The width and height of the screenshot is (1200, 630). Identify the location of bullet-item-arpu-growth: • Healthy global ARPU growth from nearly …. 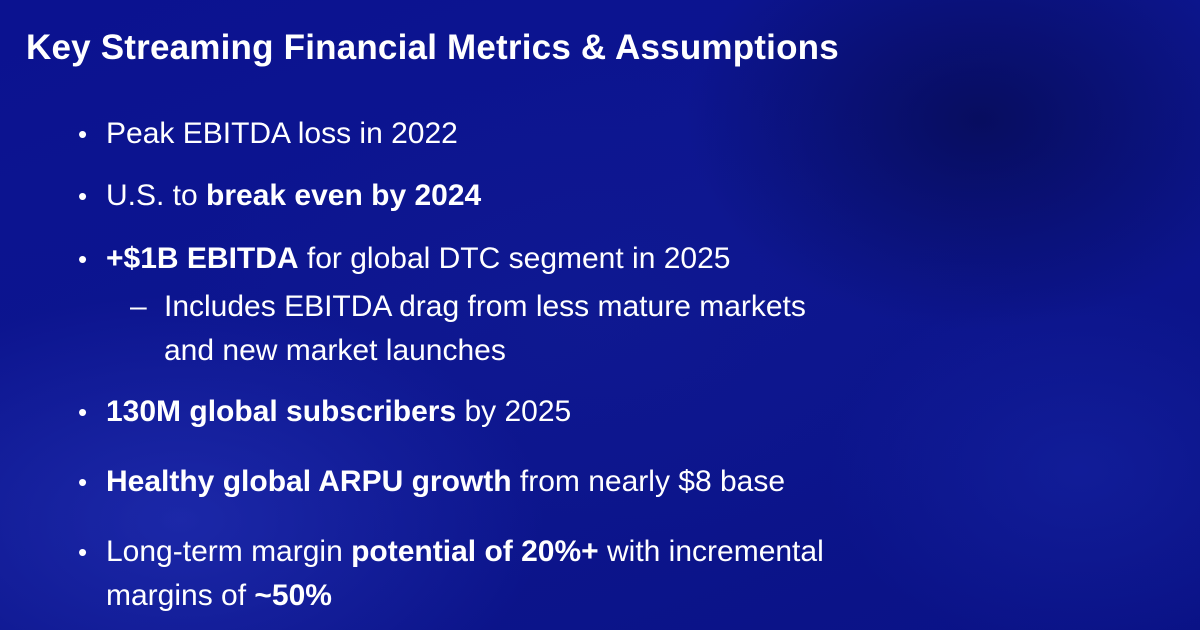
(431, 482).